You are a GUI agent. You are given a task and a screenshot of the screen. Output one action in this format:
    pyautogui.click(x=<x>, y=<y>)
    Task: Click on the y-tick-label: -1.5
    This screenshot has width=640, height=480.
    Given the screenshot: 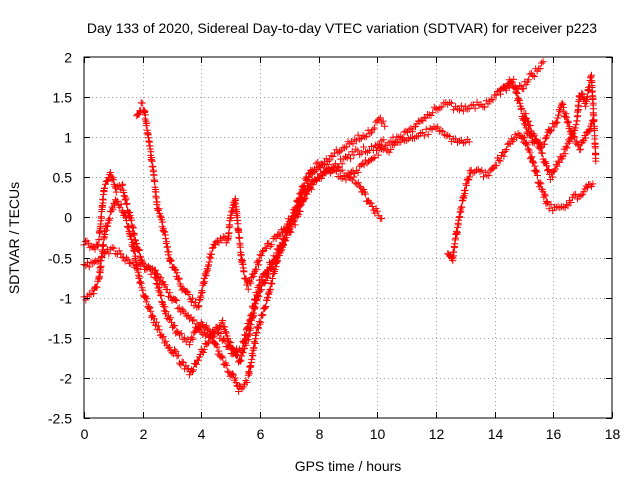 What is the action you would take?
    pyautogui.click(x=60, y=339)
    